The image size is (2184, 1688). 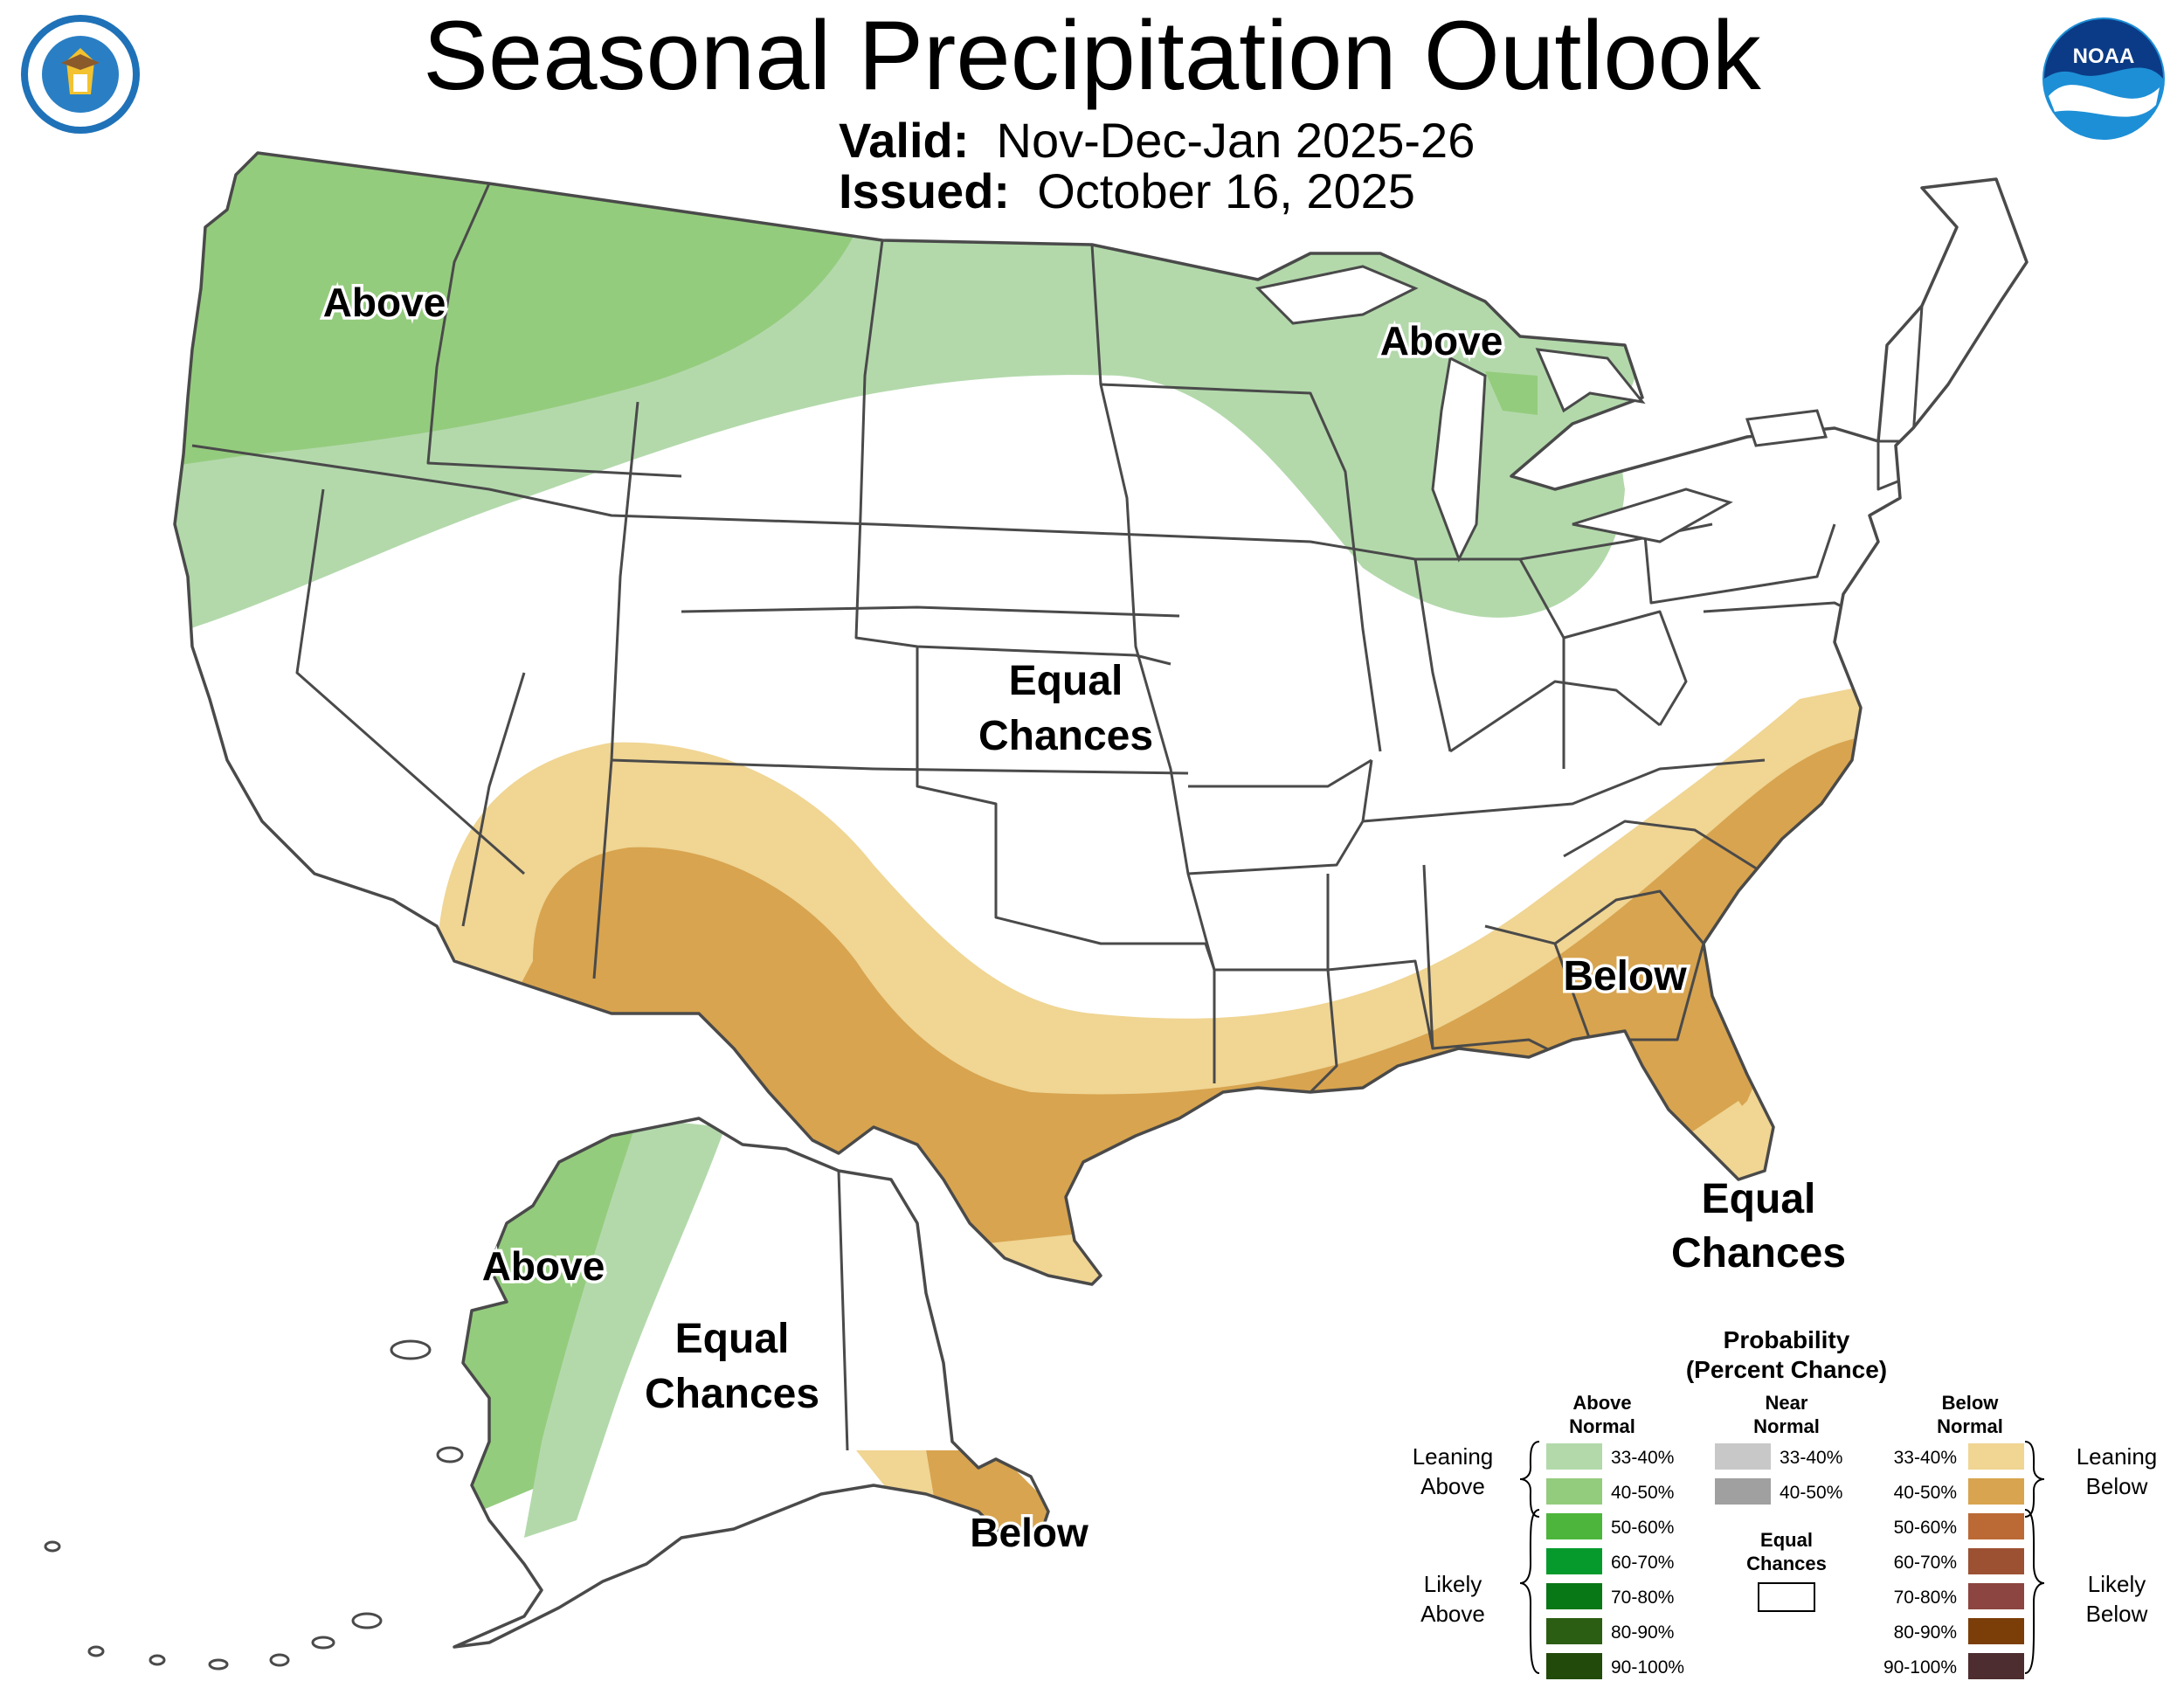 What do you see at coordinates (1759, 1199) in the screenshot?
I see `label-equal-chances-florida-line1: Equal` at bounding box center [1759, 1199].